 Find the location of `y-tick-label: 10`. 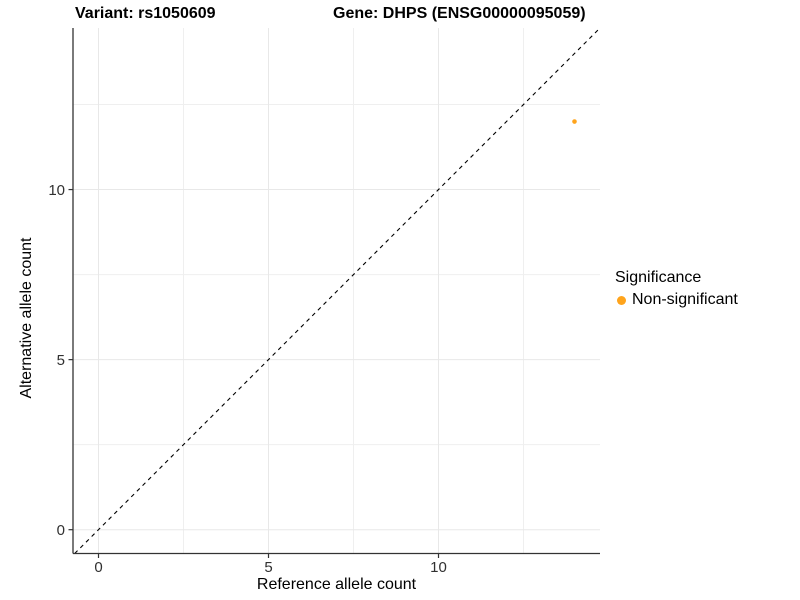

y-tick-label: 10 is located at coordinates (56, 190).